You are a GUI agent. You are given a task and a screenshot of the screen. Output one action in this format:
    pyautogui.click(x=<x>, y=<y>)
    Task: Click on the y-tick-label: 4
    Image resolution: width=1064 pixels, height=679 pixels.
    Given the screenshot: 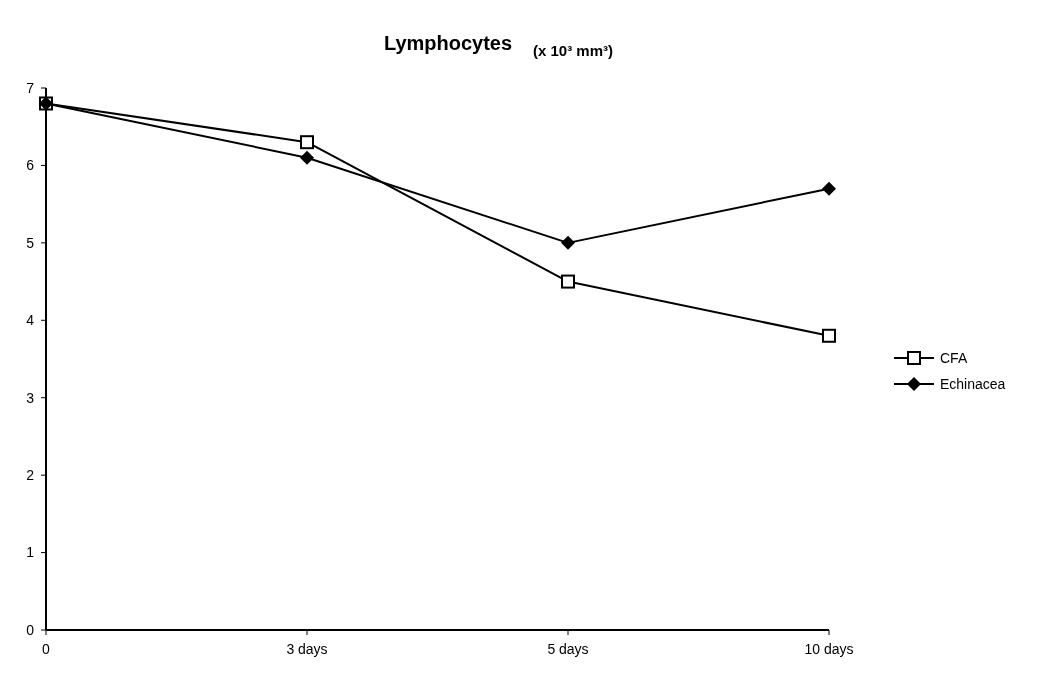 What is the action you would take?
    pyautogui.click(x=30, y=320)
    